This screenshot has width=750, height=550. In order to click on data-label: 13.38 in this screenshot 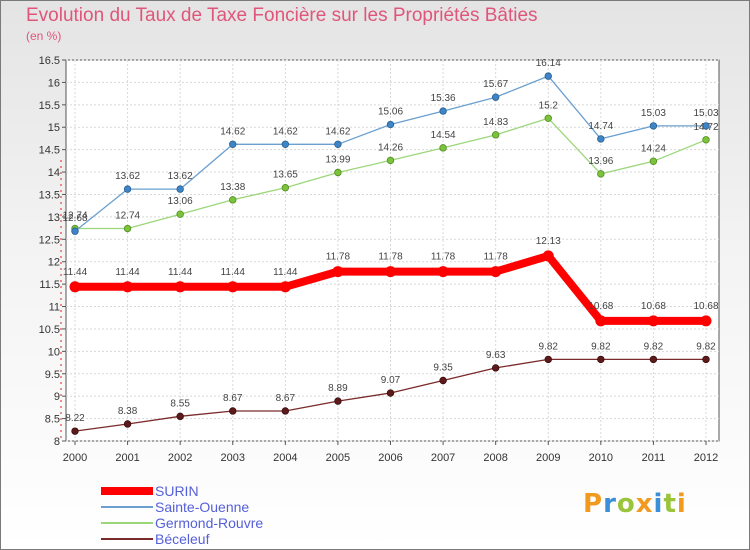, I will do `click(232, 187)`.